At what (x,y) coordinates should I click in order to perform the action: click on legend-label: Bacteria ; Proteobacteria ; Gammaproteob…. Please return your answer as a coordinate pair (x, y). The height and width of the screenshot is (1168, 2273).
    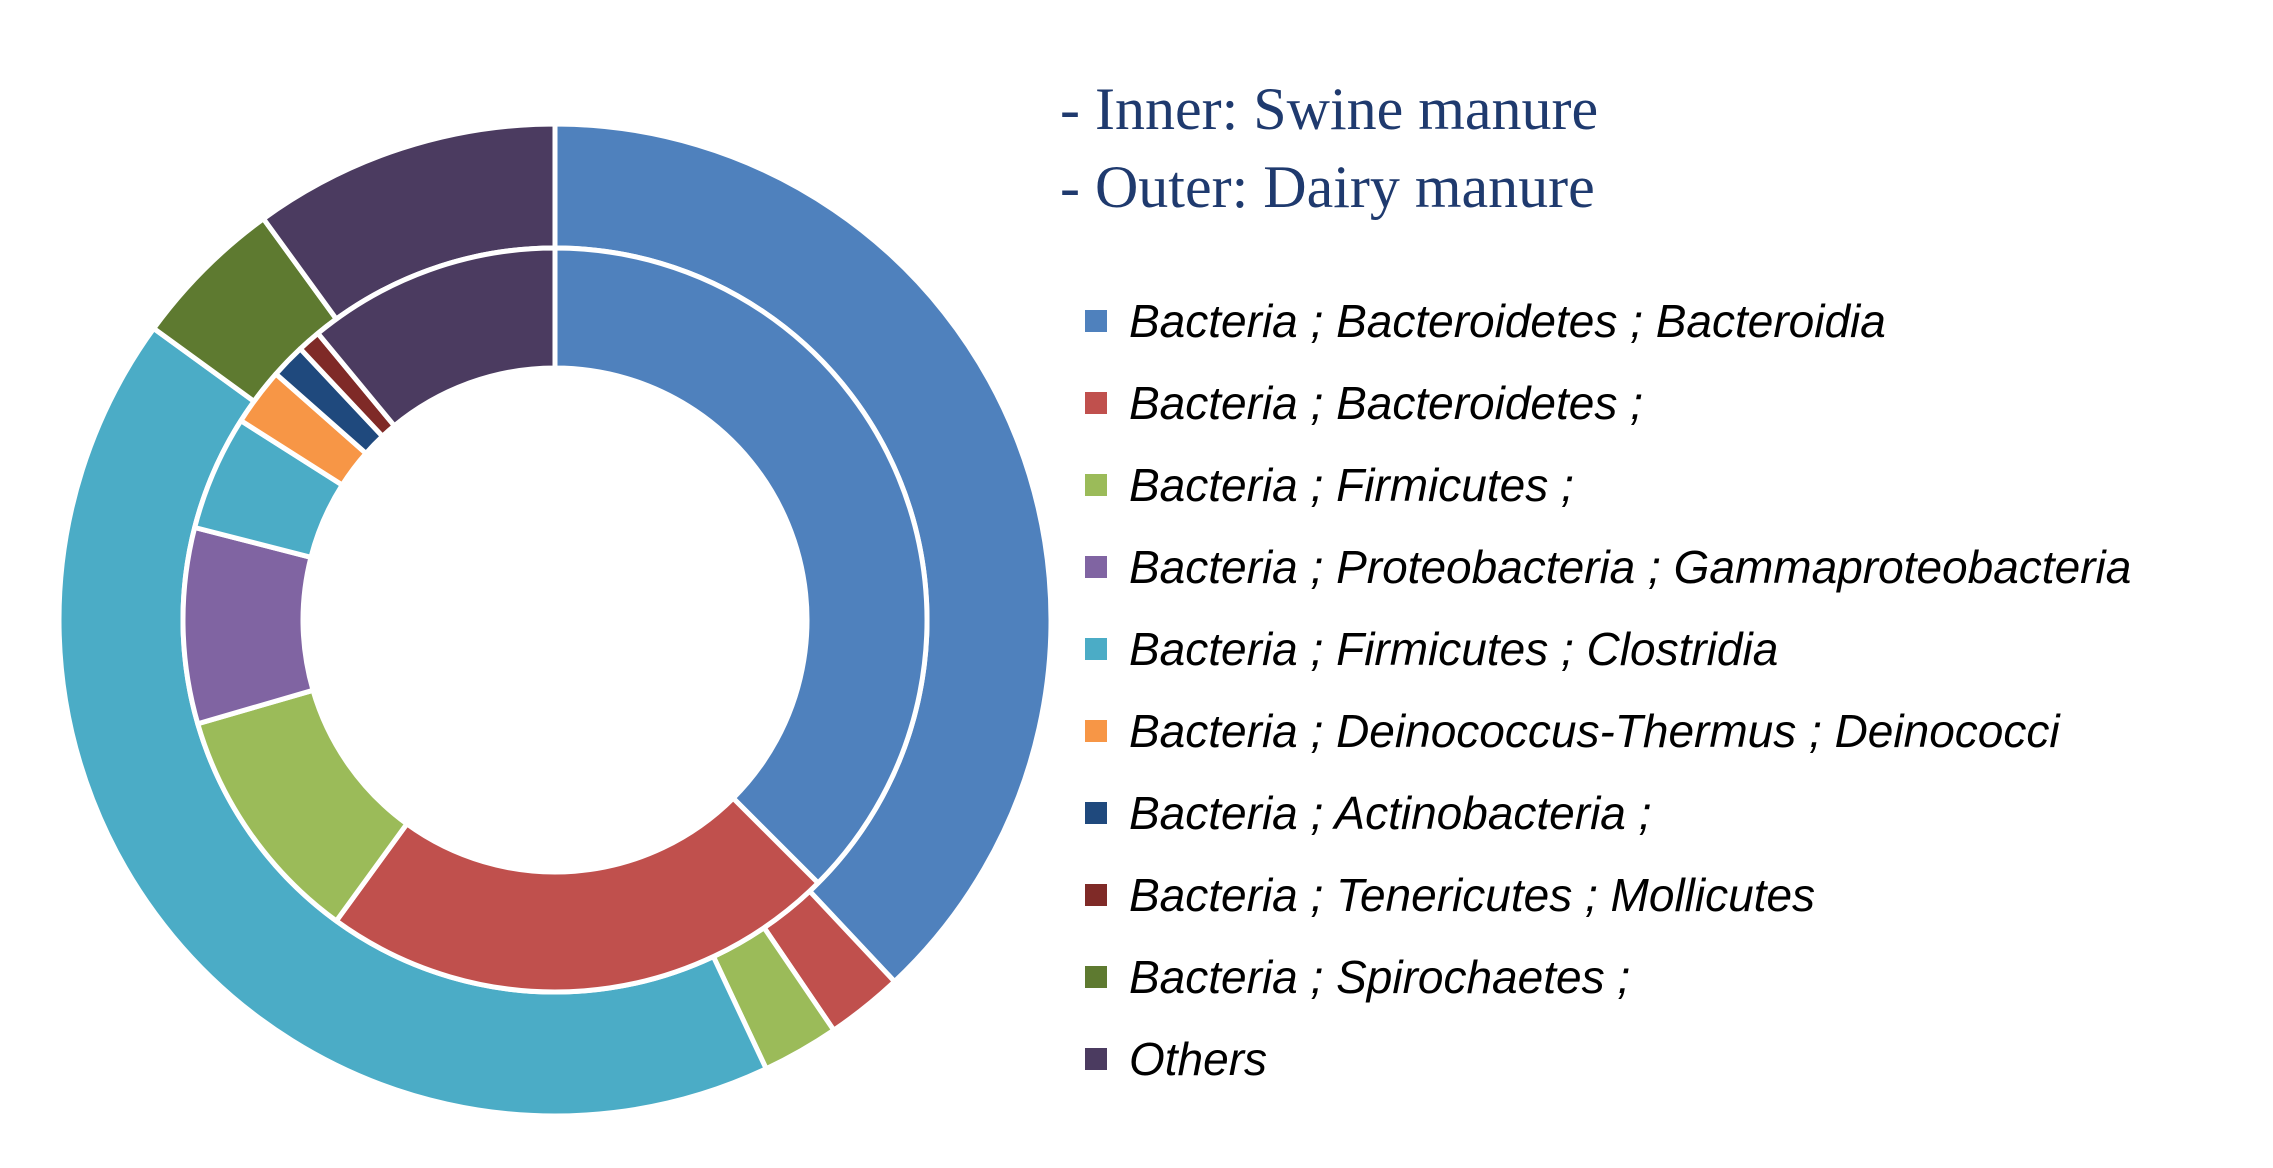
    Looking at the image, I should click on (1630, 567).